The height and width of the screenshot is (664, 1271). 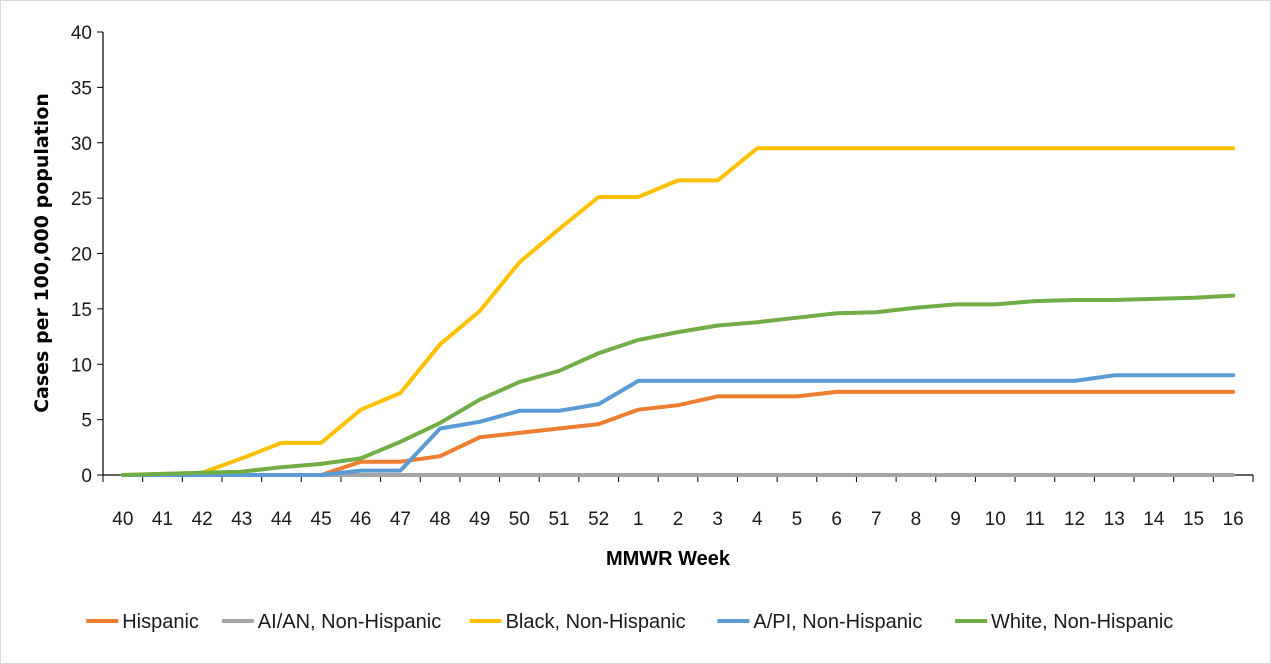 I want to click on x-tick-label: 1, so click(x=638, y=519).